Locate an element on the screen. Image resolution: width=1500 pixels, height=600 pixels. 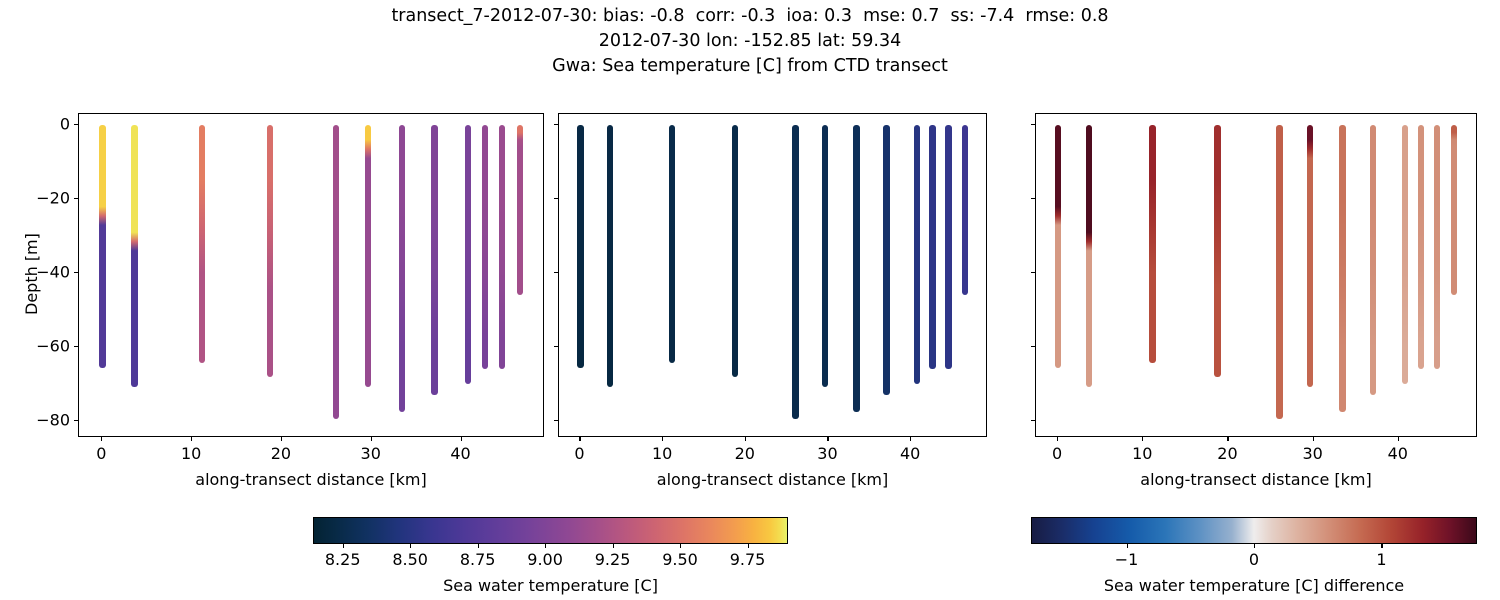
y-tick-label: −60 is located at coordinates (53, 346).